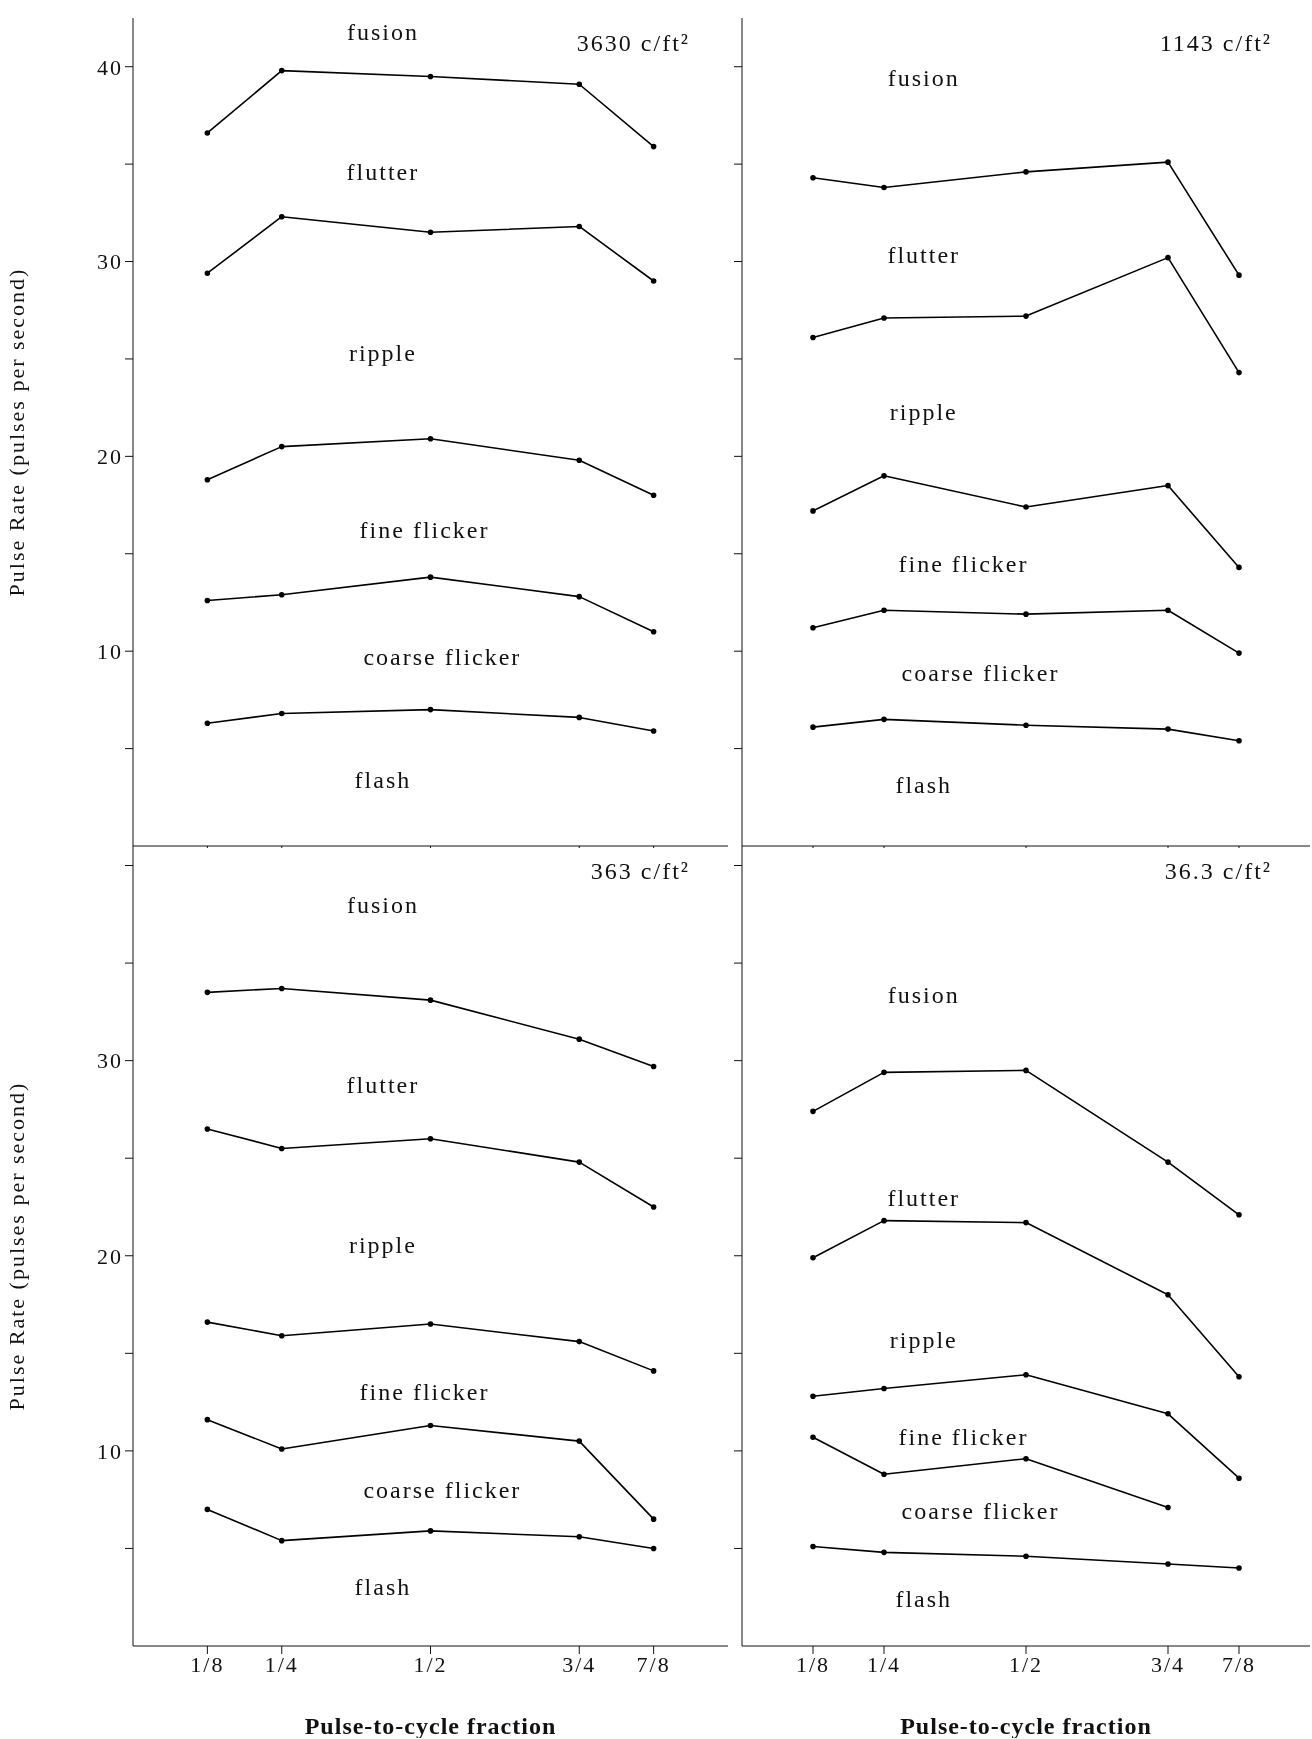 This screenshot has height=1739, width=1312. Describe the element at coordinates (640, 871) in the screenshot. I see `text: 363 c/ft²` at that location.